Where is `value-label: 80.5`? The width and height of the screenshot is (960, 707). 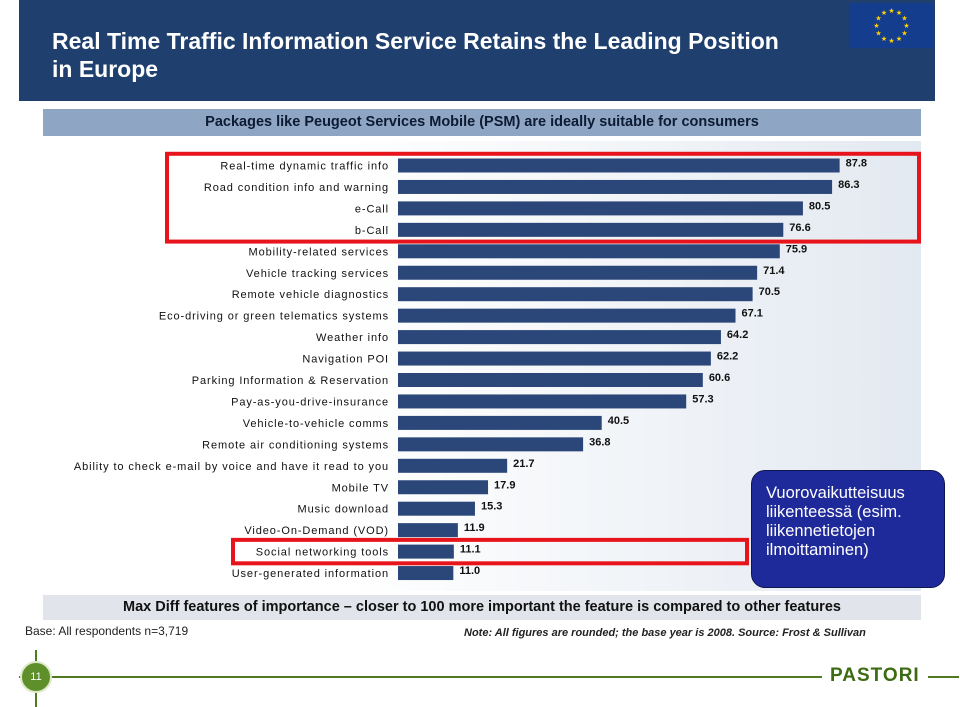
value-label: 80.5 is located at coordinates (819, 206).